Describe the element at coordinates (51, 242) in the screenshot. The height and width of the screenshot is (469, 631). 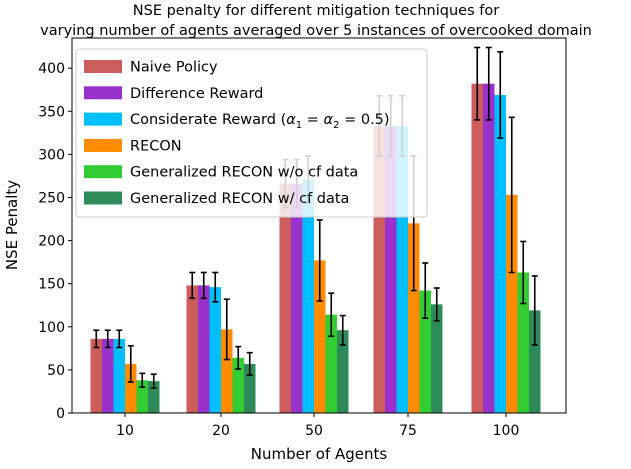
I see `y-tick-label-200: 200` at that location.